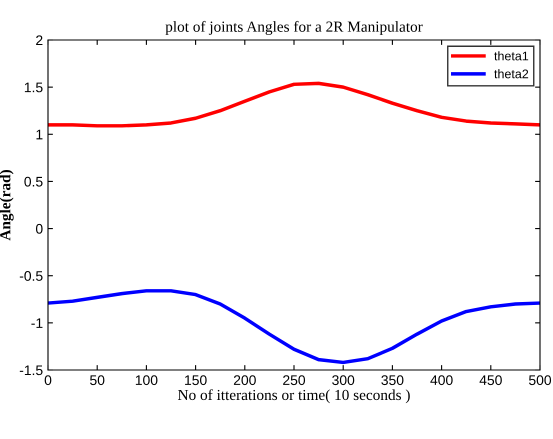 This screenshot has width=553, height=439. What do you see at coordinates (33, 87) in the screenshot?
I see `y-tick-label: 1.5` at bounding box center [33, 87].